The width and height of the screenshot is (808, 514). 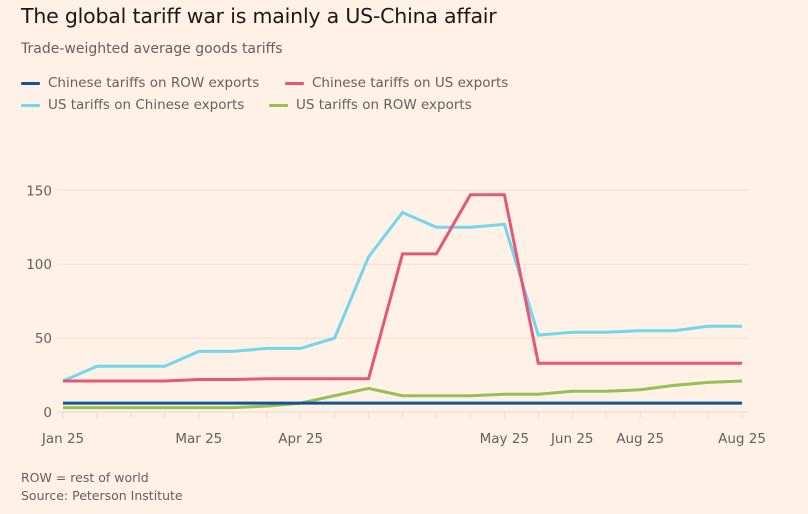 I want to click on x-tick-label: Apr 25, so click(x=300, y=439).